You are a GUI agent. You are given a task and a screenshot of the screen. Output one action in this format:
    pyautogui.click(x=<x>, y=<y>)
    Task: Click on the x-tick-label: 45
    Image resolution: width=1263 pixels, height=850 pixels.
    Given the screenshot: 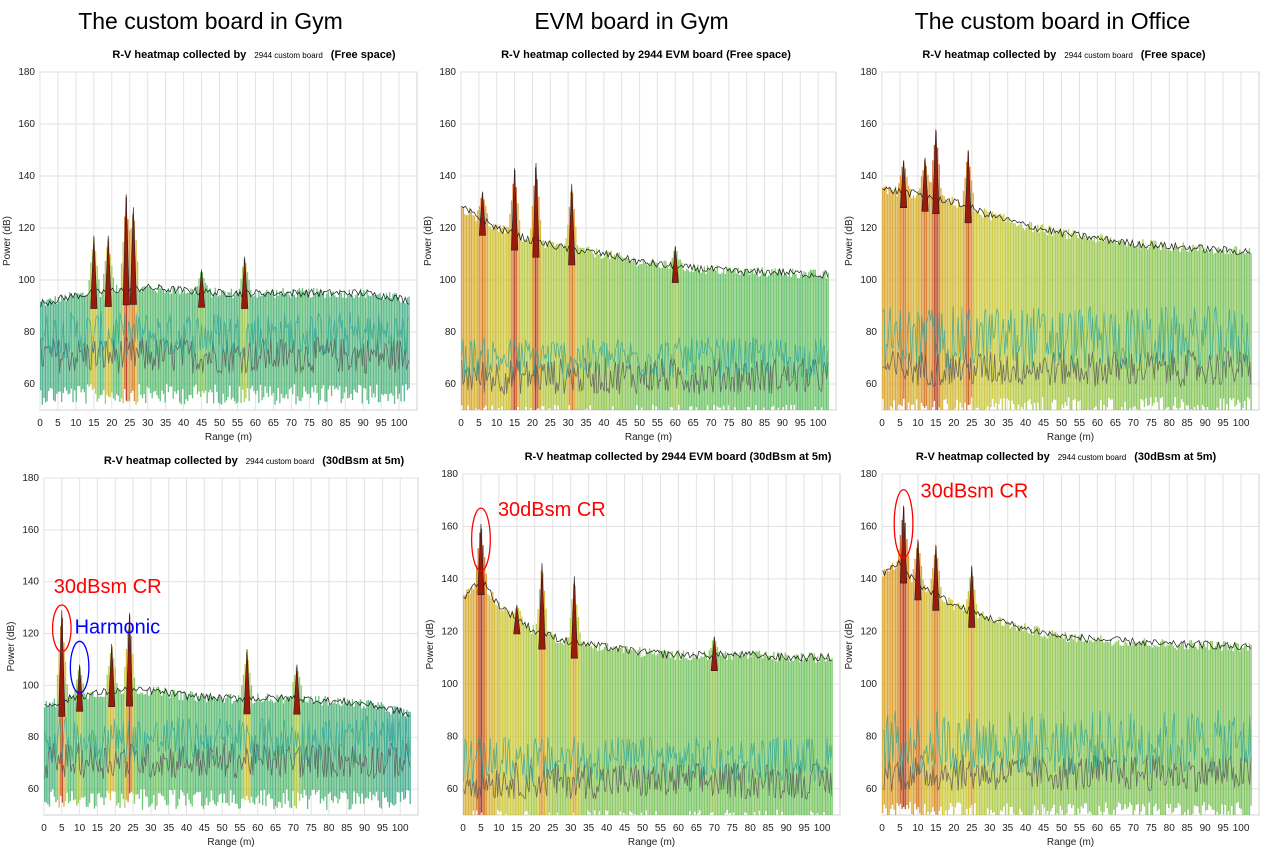 What is the action you would take?
    pyautogui.click(x=1044, y=828)
    